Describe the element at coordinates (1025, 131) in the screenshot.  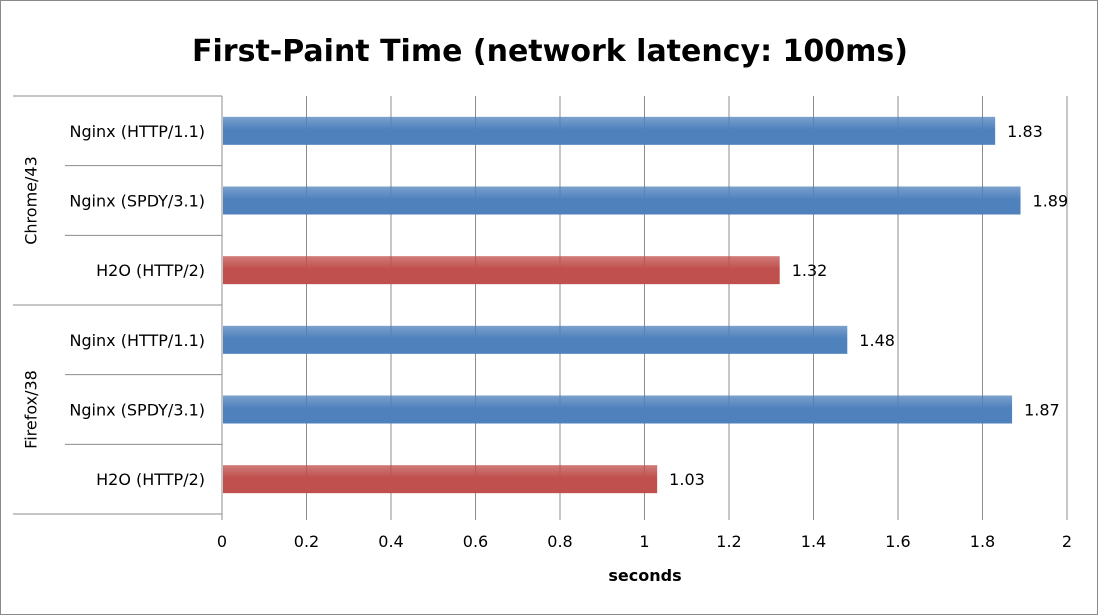
I see `data-label: 1.83` at that location.